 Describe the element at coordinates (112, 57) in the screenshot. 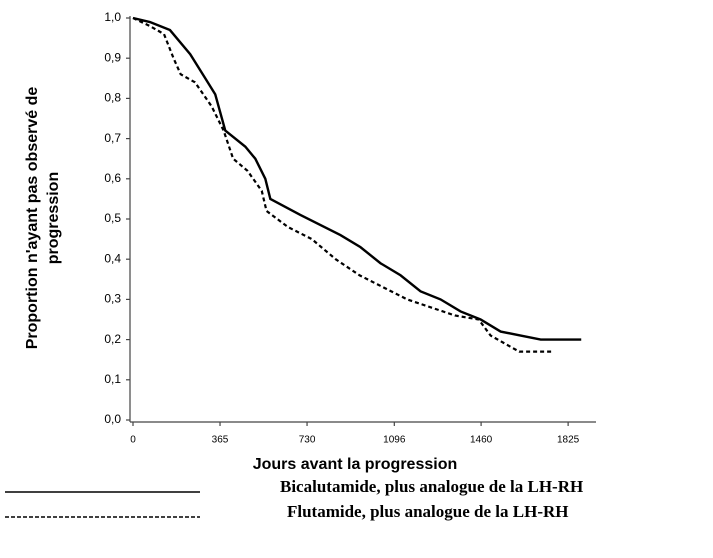

I see `y-tick-label: 0,9` at that location.